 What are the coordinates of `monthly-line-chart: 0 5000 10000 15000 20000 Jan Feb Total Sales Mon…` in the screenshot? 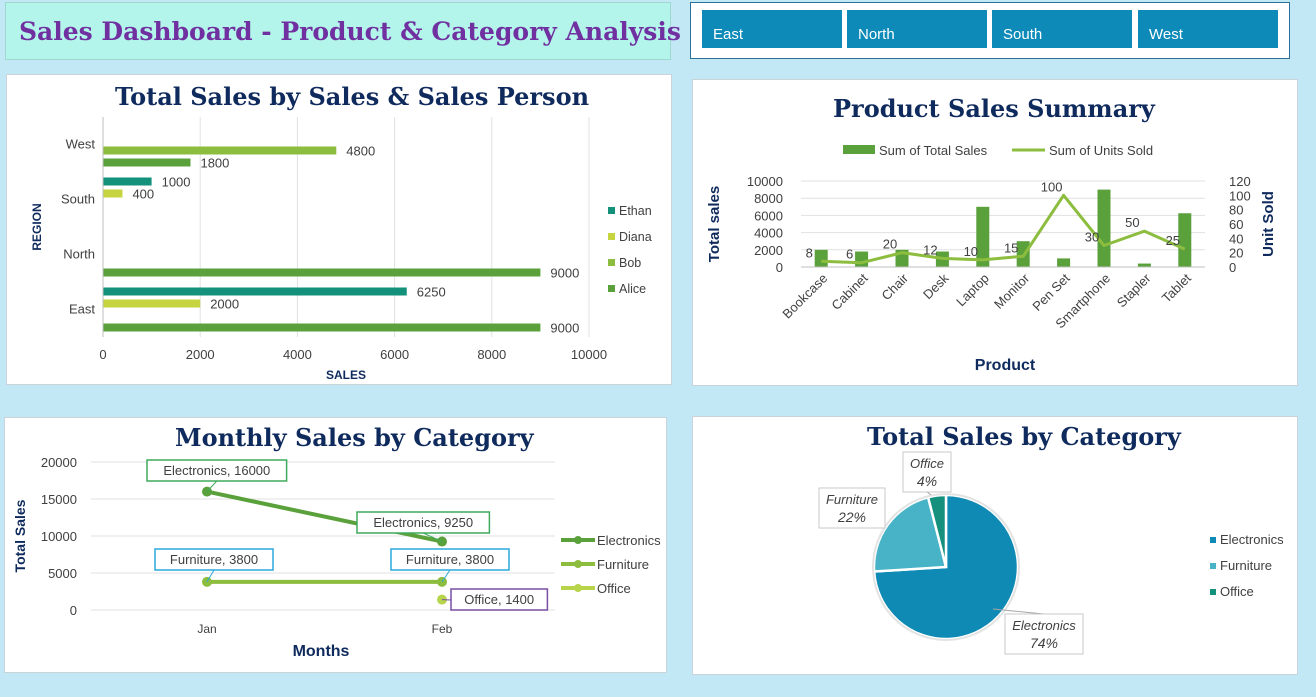 It's located at (336, 557).